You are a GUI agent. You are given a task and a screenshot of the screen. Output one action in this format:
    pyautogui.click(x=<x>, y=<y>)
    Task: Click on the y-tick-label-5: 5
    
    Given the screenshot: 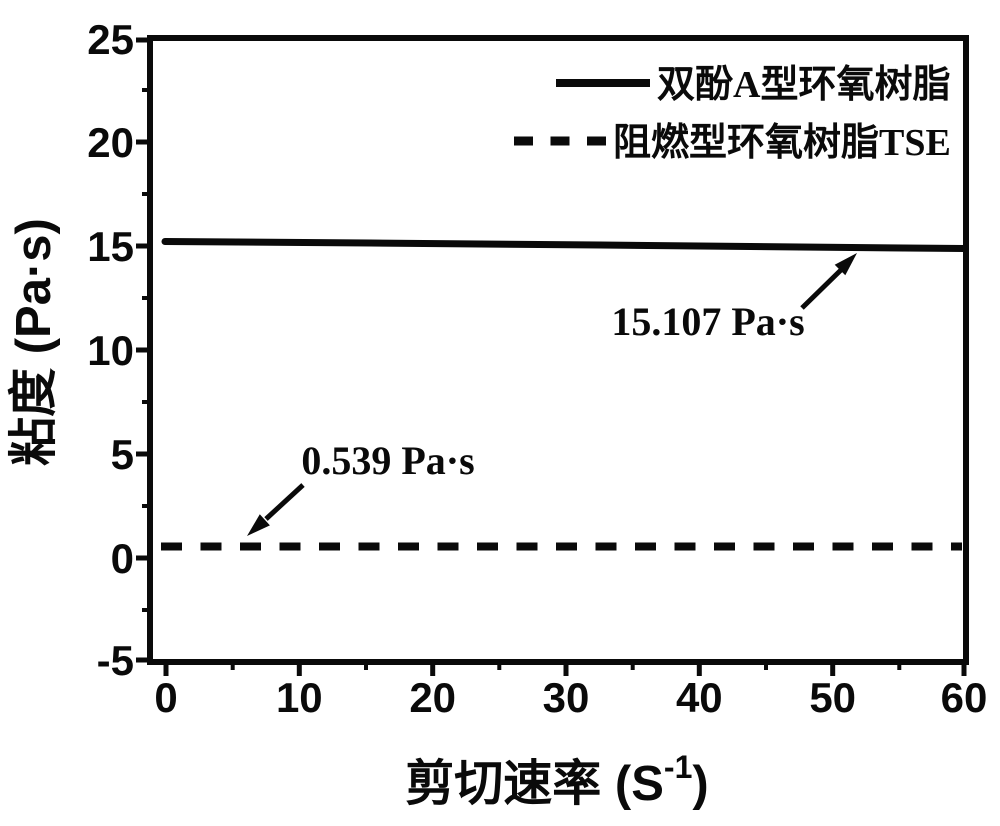 What is the action you would take?
    pyautogui.click(x=122, y=454)
    